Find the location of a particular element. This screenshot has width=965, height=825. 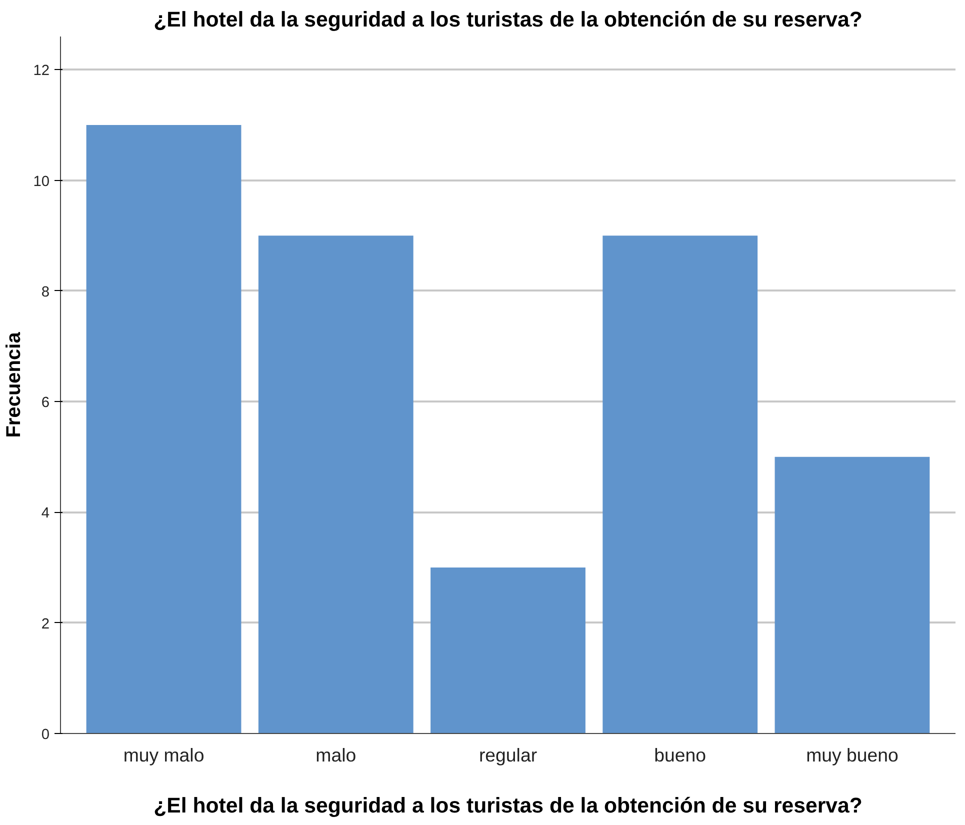

y-tick-label: 8 is located at coordinates (45, 292).